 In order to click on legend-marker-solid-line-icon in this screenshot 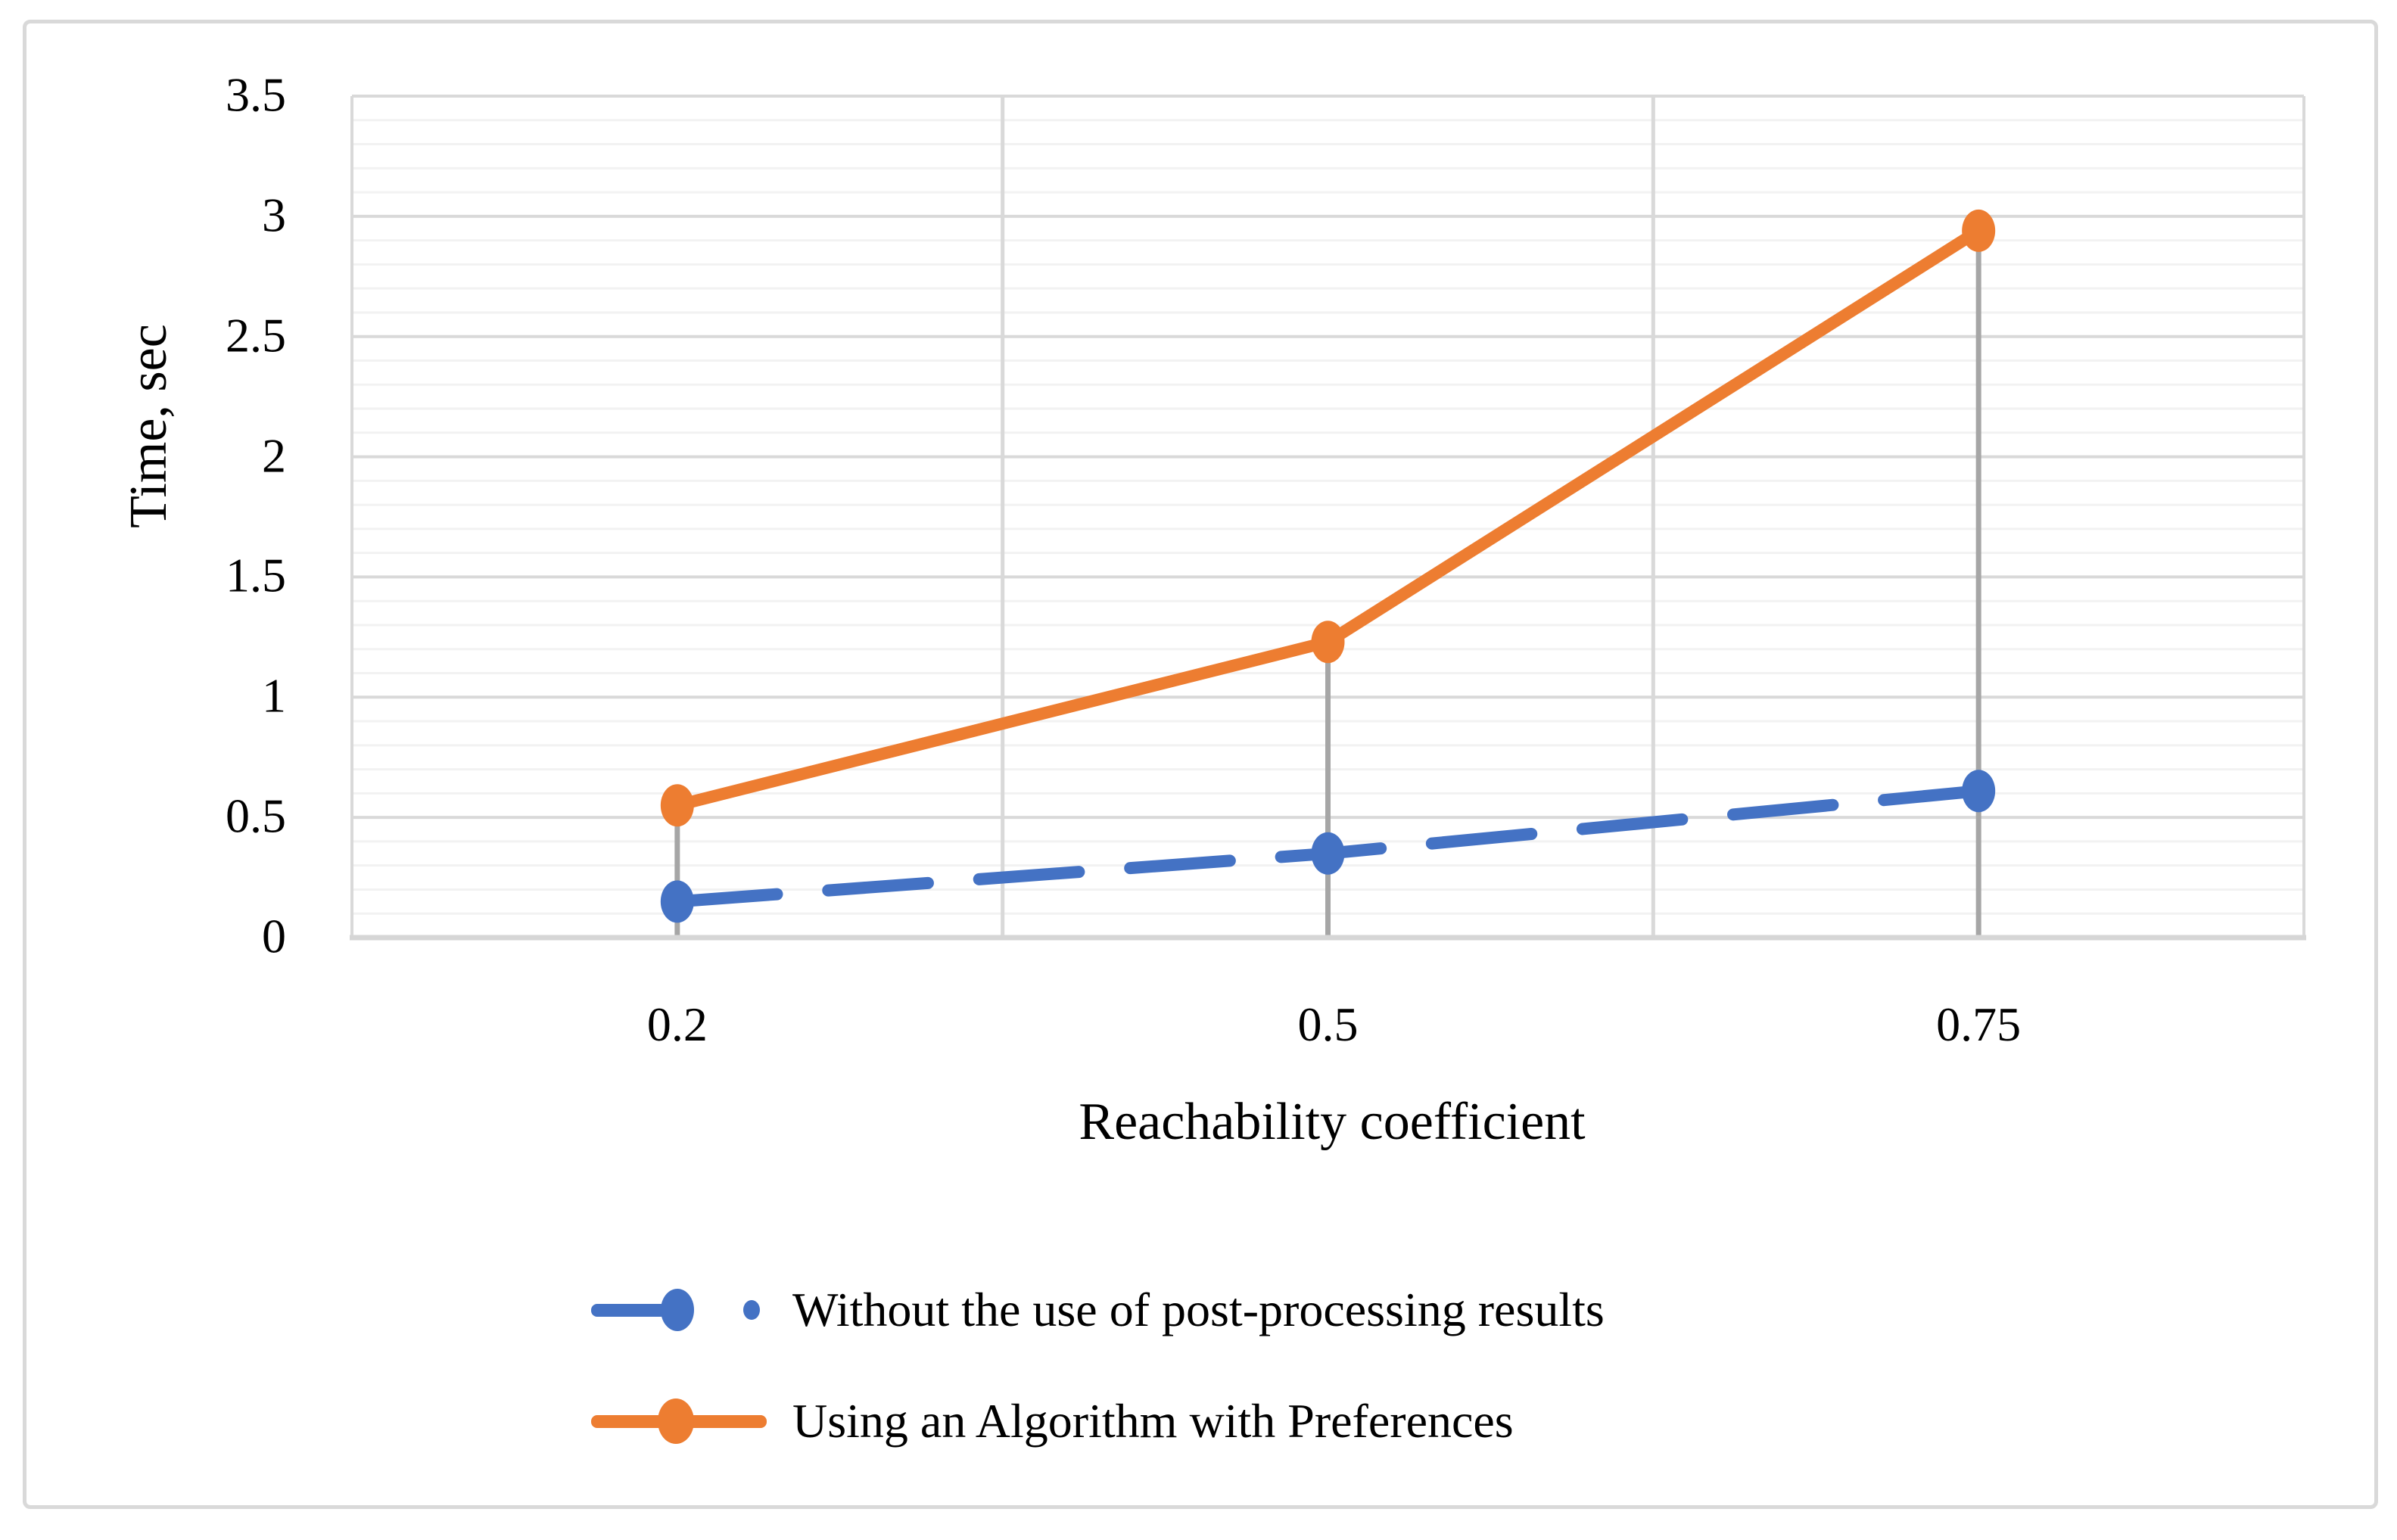, I will do `click(679, 1421)`.